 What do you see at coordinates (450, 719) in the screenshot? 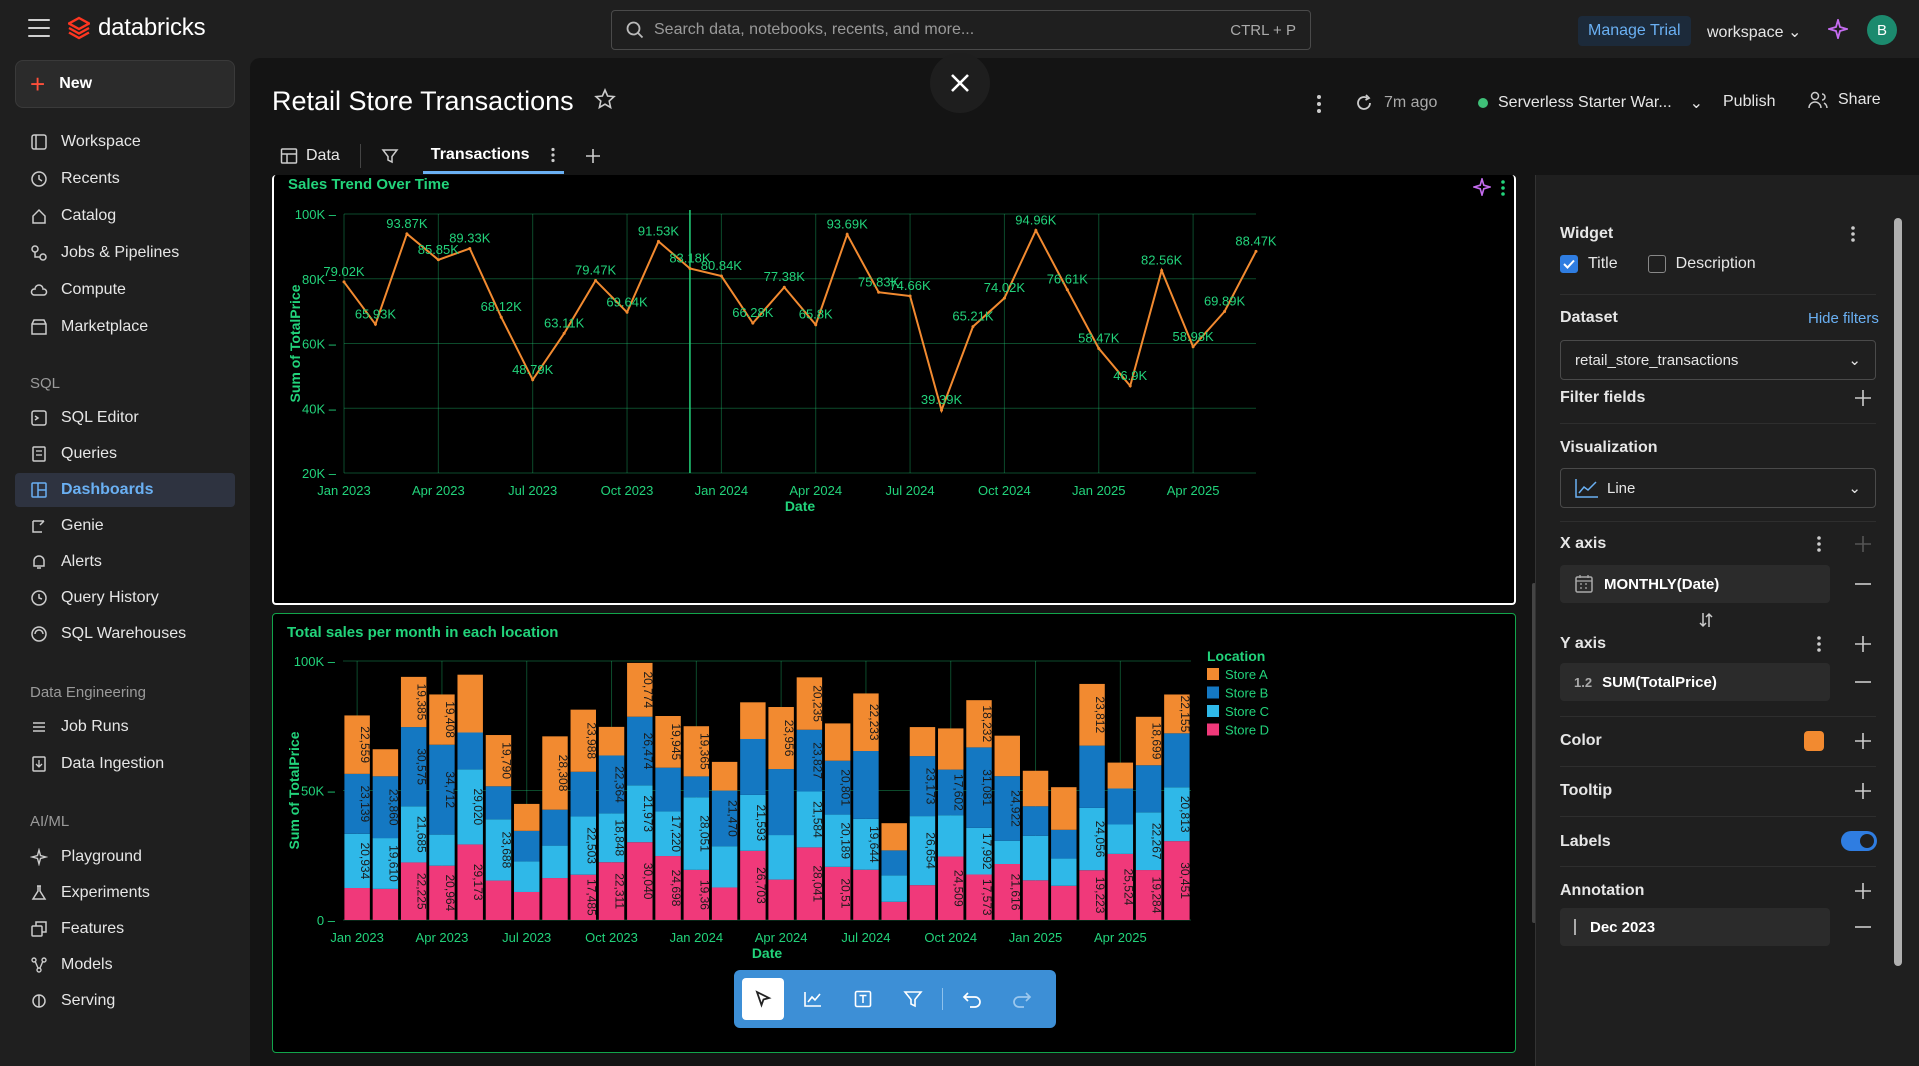
I see `segment-label: 19,408` at bounding box center [450, 719].